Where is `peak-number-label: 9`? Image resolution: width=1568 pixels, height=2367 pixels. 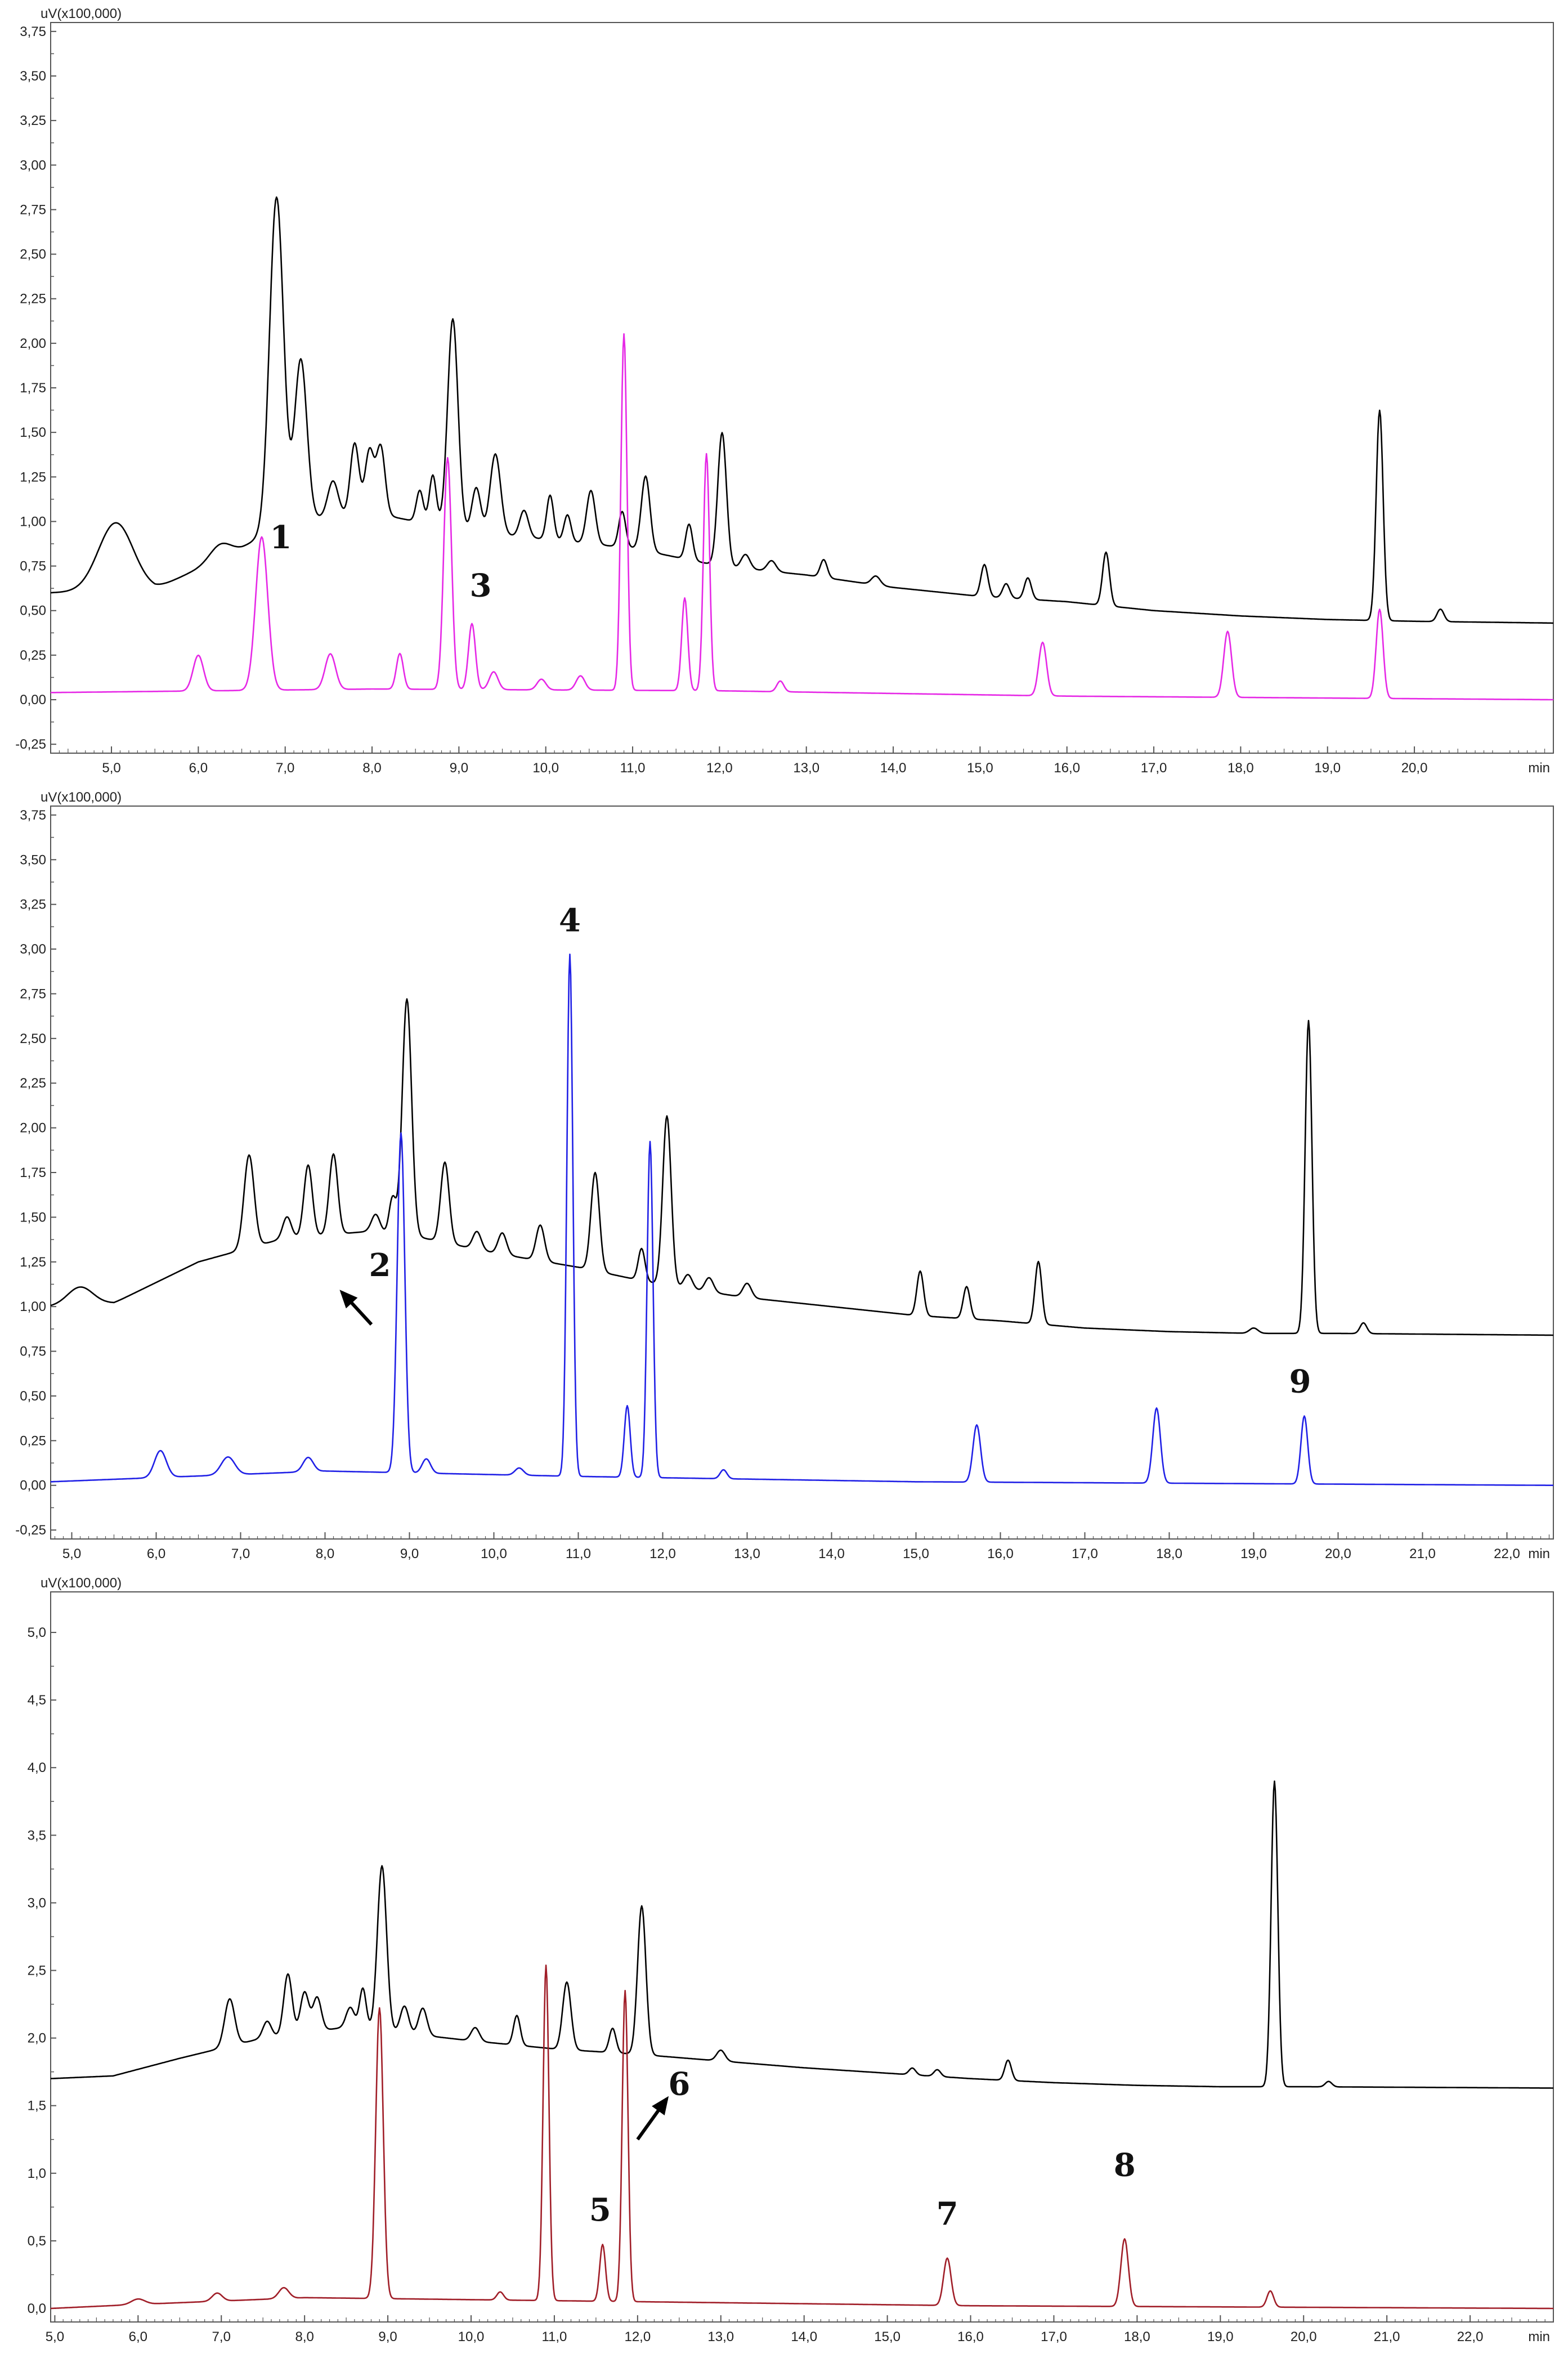
peak-number-label: 9 is located at coordinates (1300, 1382).